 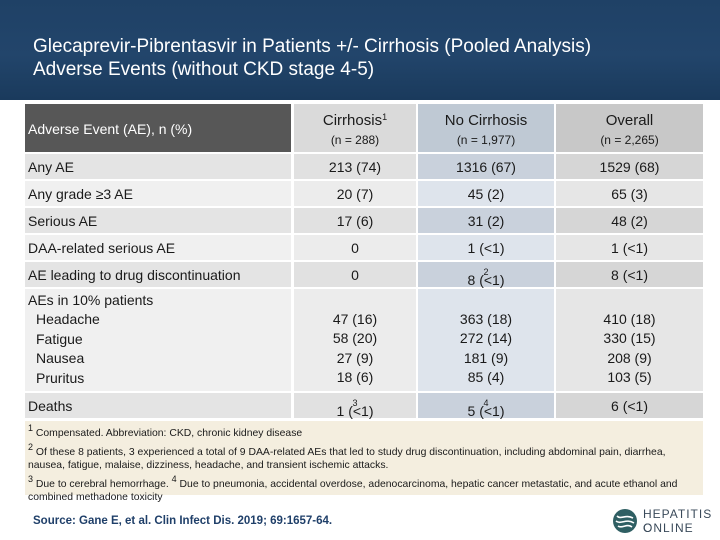 What do you see at coordinates (68, 319) in the screenshot?
I see `row-sublabel: Headache` at bounding box center [68, 319].